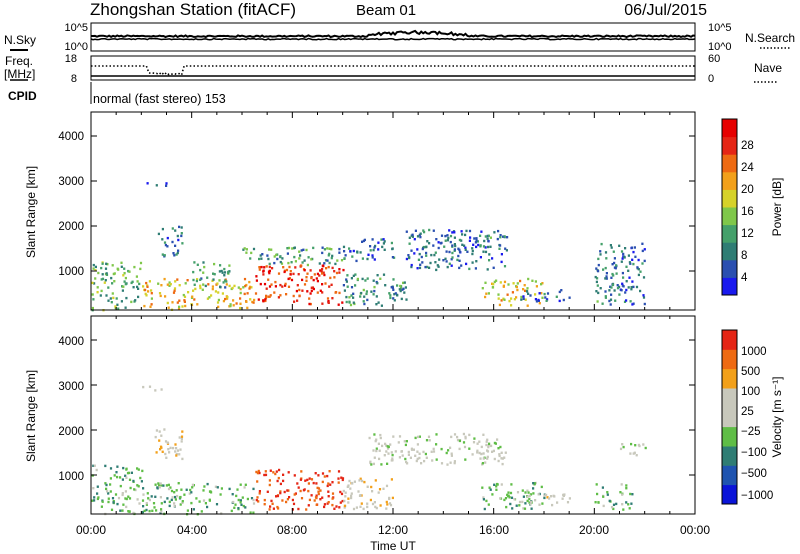 Image resolution: width=800 pixels, height=554 pixels. Describe the element at coordinates (757, 496) in the screenshot. I see `velocity-cbar-tick-neg1000: −1000` at that location.